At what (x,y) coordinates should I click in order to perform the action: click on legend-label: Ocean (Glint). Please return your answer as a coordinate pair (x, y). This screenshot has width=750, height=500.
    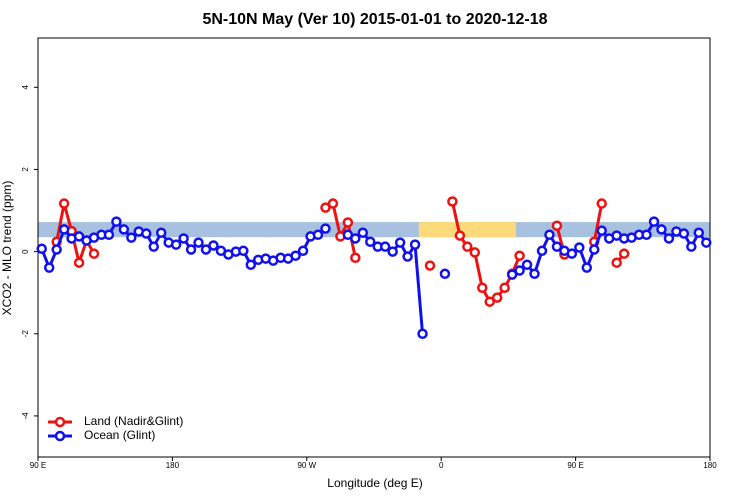
    Looking at the image, I should click on (119, 435).